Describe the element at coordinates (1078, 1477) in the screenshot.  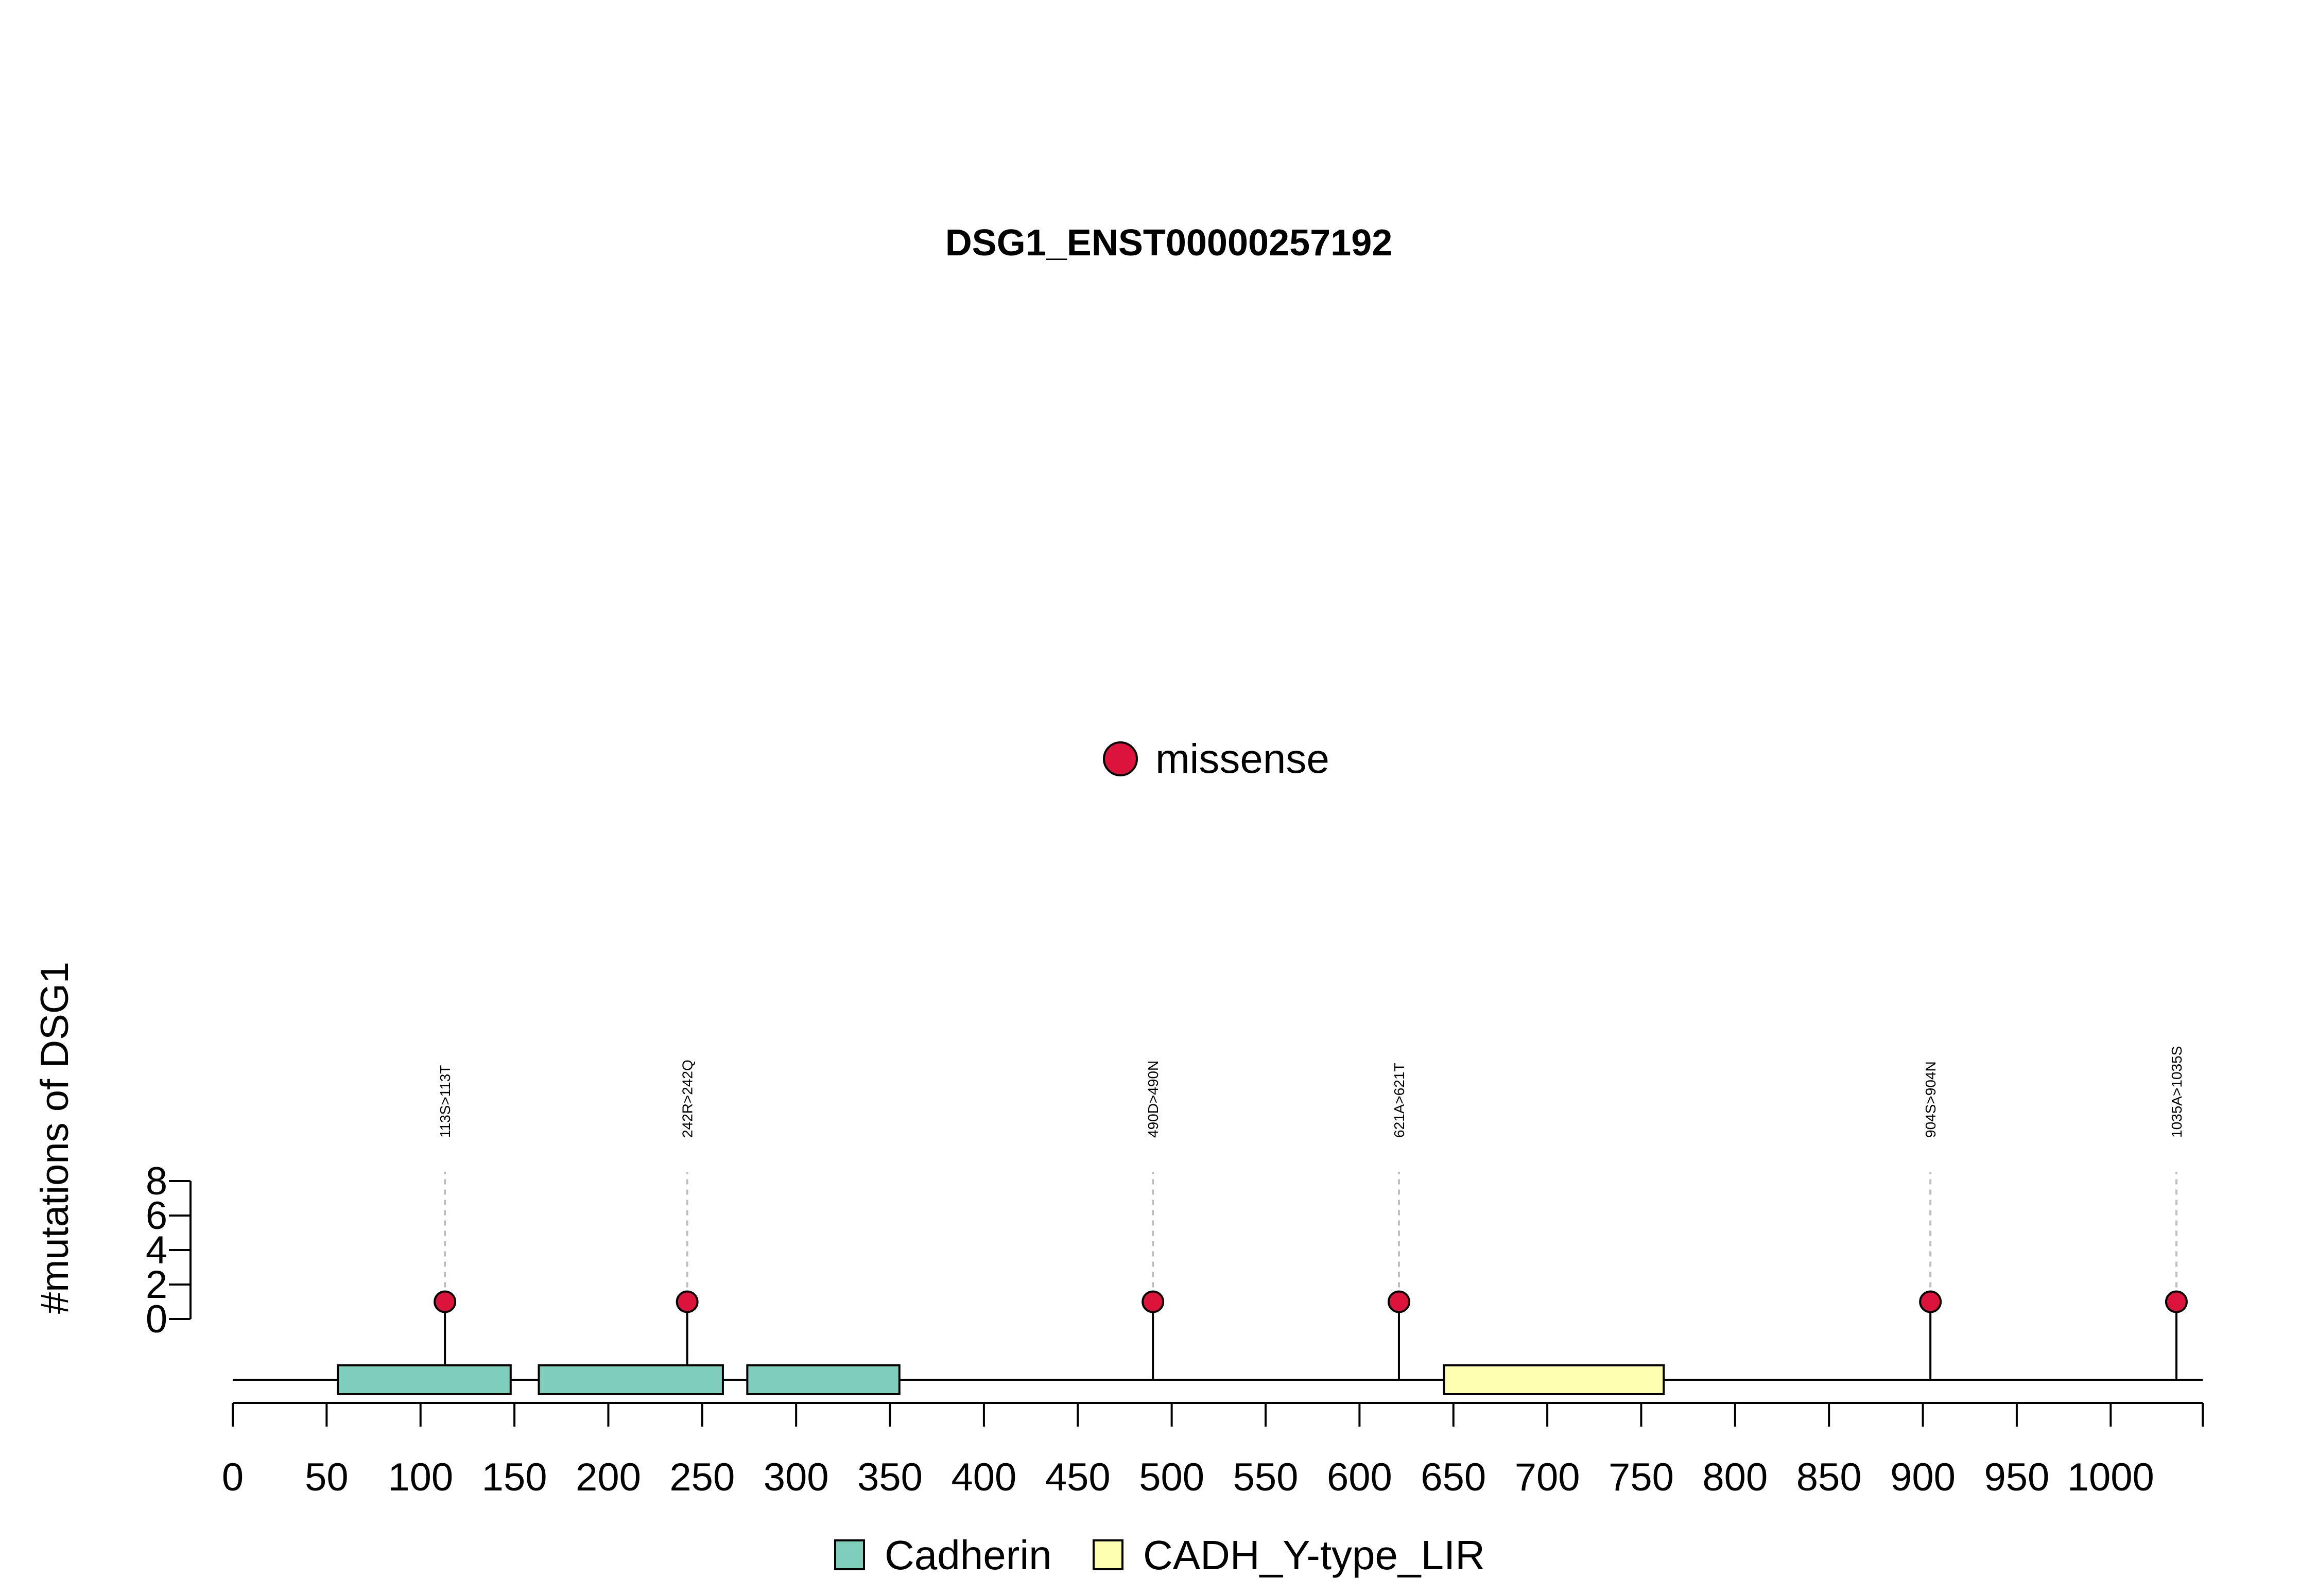
I see `x-tick-label-450: 450` at that location.